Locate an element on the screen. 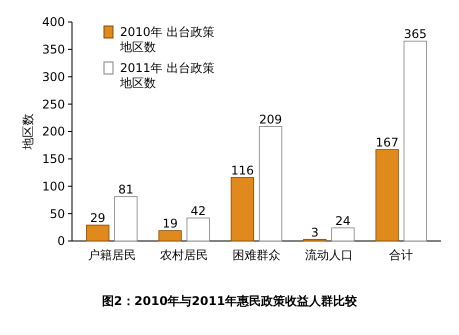 This screenshot has width=459, height=335. x-tick-label: 流动人口 is located at coordinates (328, 255).